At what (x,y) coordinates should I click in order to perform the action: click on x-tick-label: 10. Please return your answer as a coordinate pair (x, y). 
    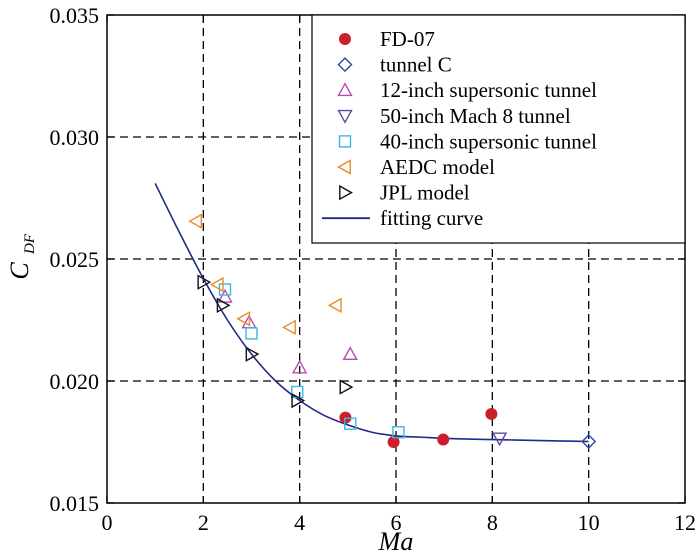
    Looking at the image, I should click on (589, 522).